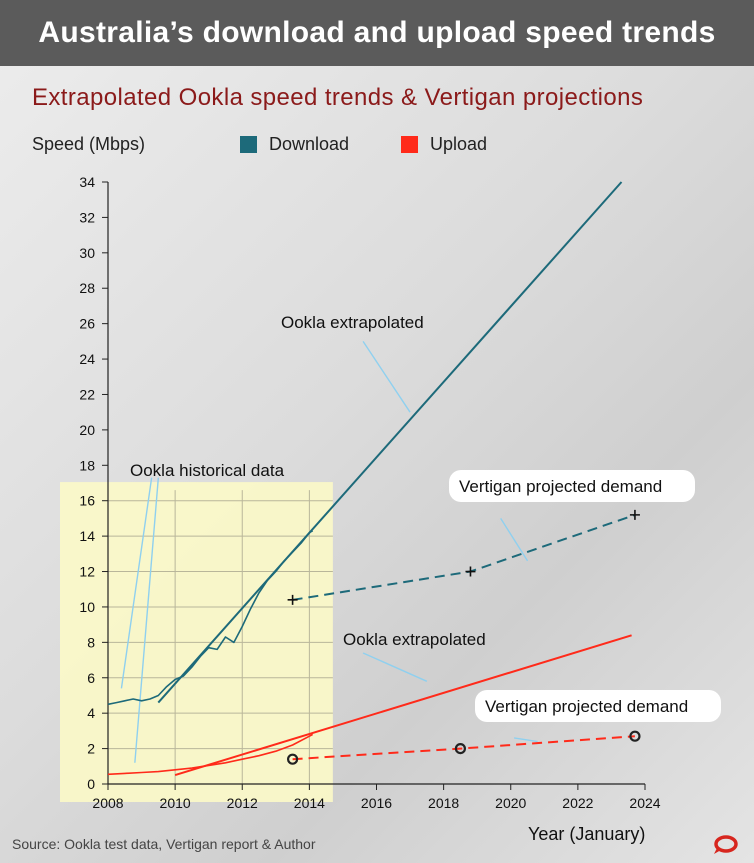  Describe the element at coordinates (175, 803) in the screenshot. I see `x-tick-label: 2010` at that location.